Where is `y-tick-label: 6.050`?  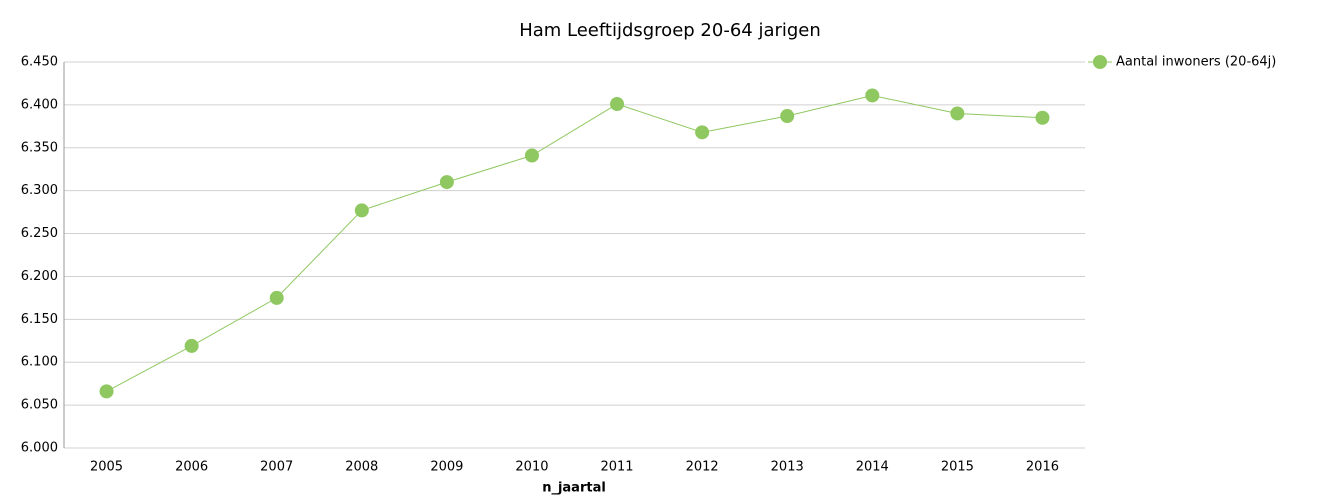
y-tick-label: 6.050 is located at coordinates (39, 405).